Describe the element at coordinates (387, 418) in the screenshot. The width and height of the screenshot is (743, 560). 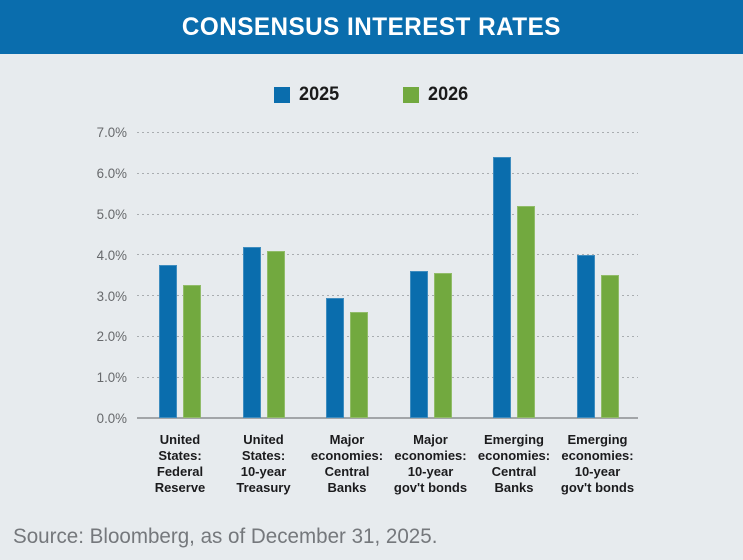
I see `x-axis-line` at that location.